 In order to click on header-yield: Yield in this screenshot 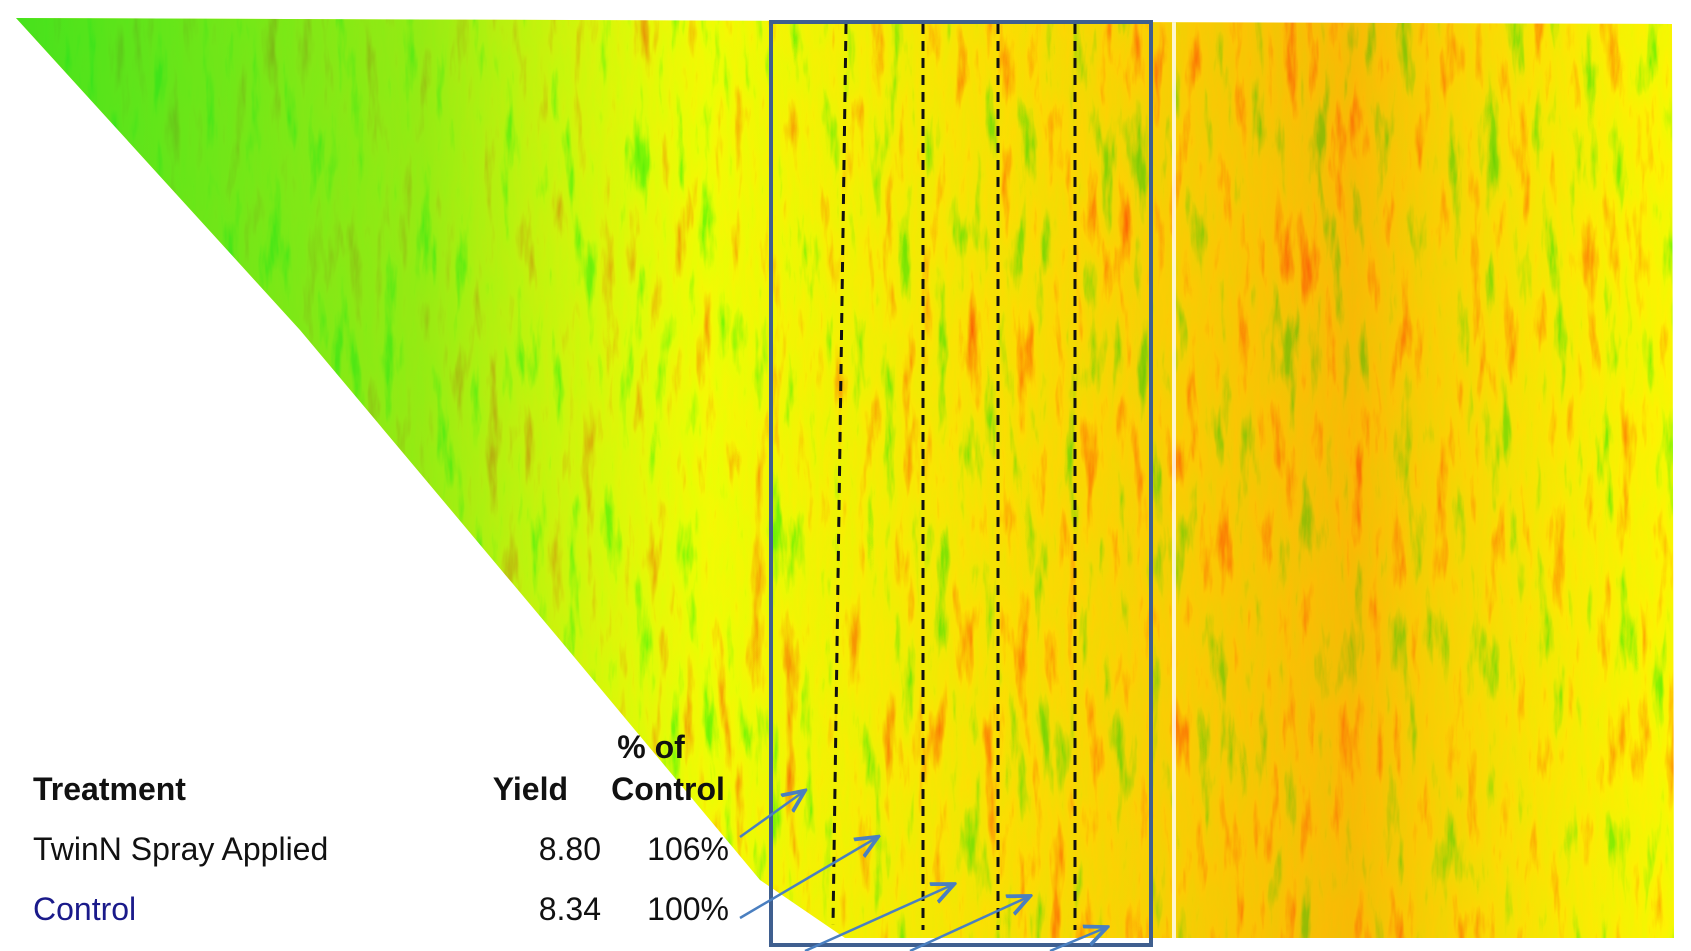, I will do `click(530, 789)`.